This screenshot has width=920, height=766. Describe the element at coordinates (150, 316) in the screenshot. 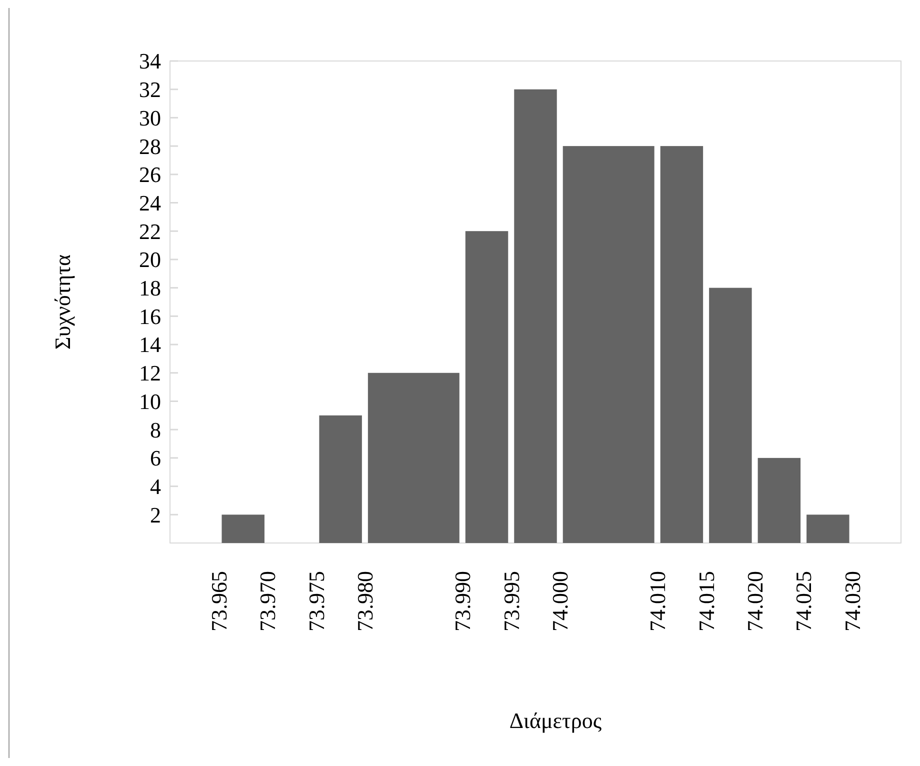

I see `y-tick-label: 16` at that location.